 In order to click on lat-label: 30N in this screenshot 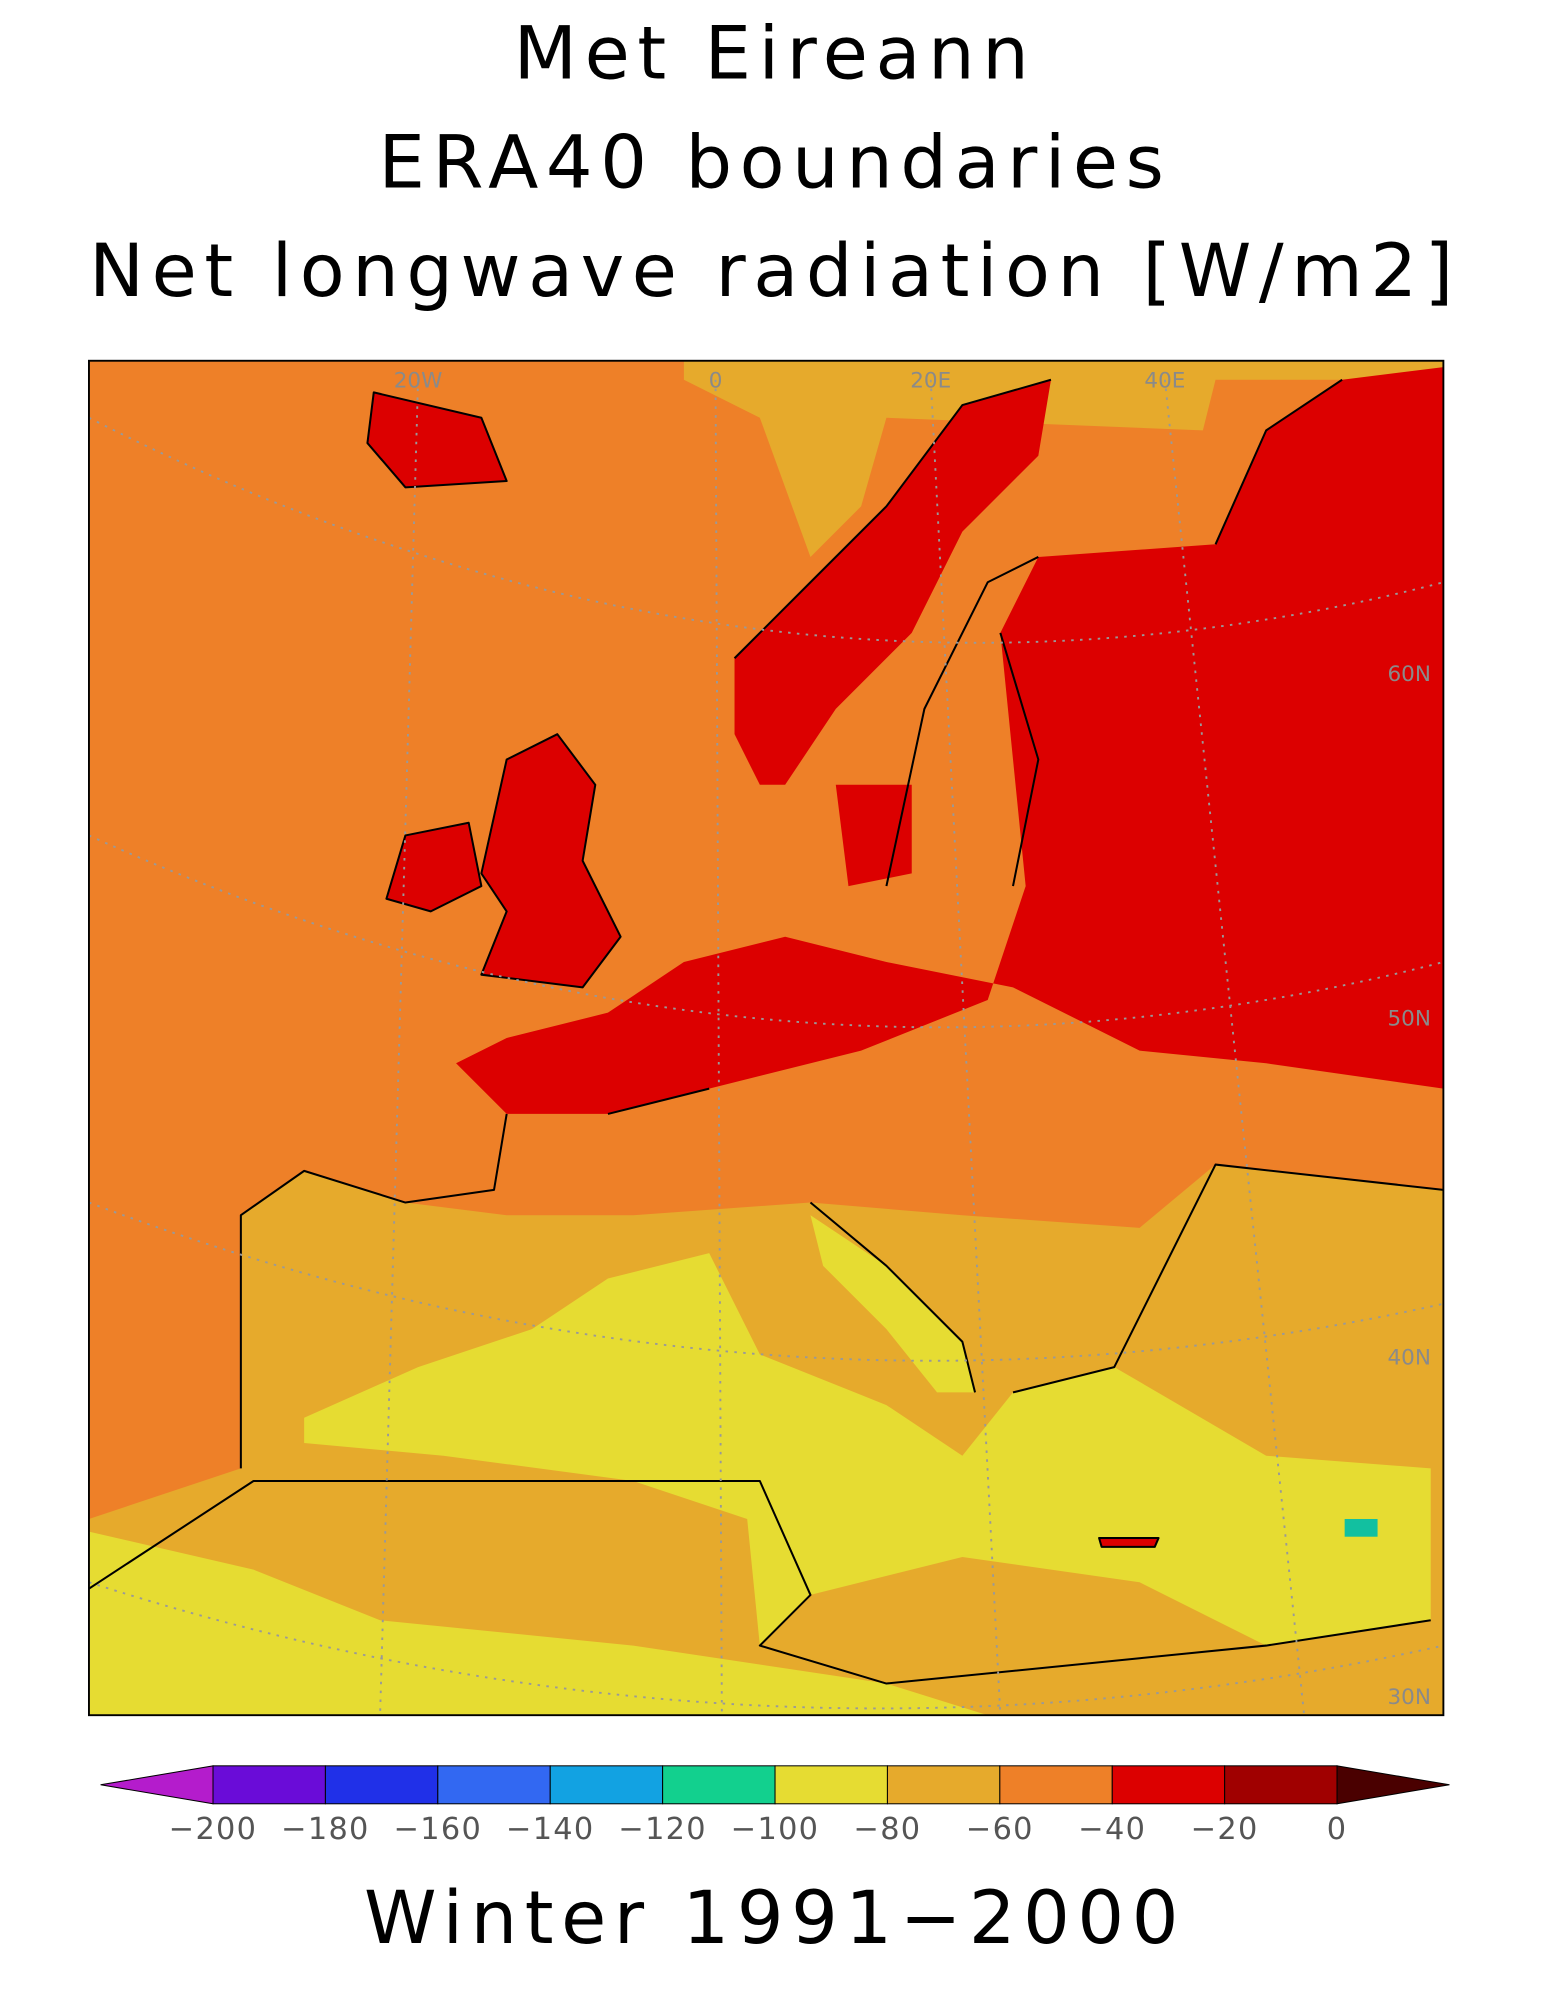, I will do `click(1408, 1697)`.